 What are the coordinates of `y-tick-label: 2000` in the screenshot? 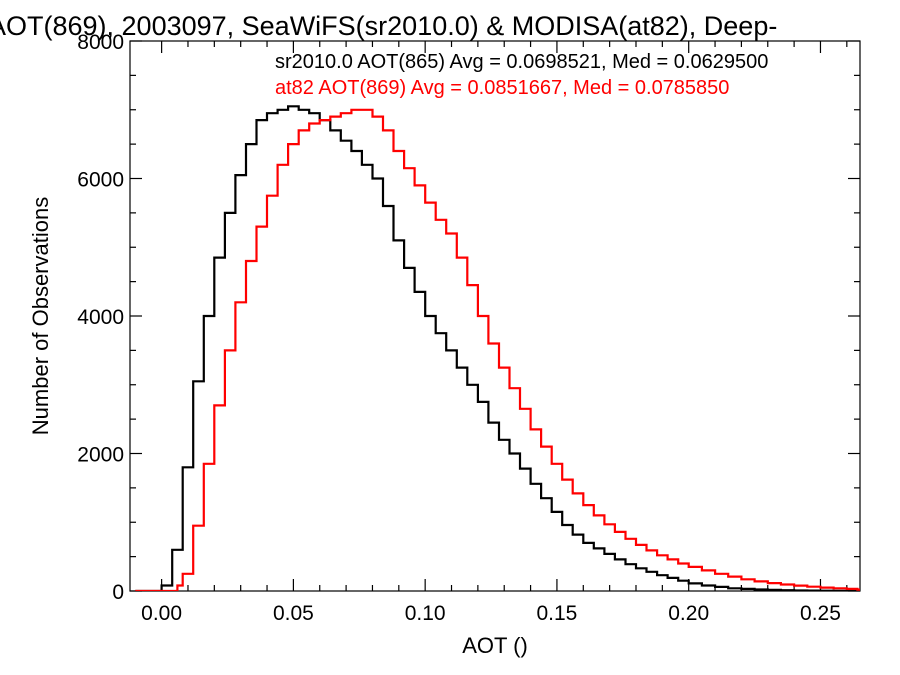 It's located at (100, 455).